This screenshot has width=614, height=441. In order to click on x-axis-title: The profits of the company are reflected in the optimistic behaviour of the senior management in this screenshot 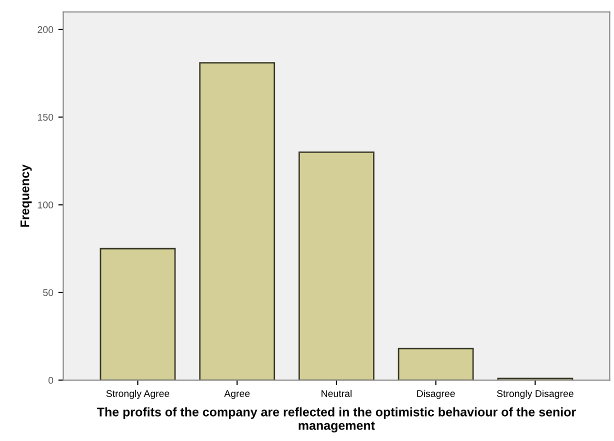, I will do `click(336, 419)`.